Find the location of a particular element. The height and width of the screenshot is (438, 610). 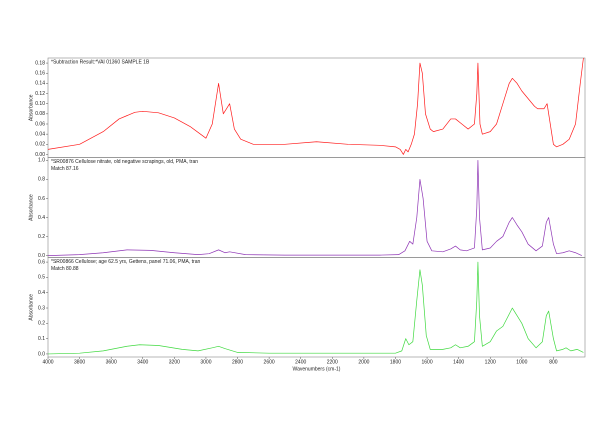

x-tick-label: 1600 is located at coordinates (426, 362).